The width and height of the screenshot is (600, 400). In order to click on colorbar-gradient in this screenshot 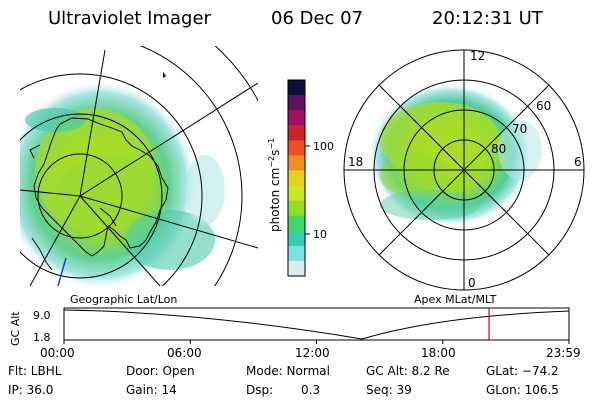, I will do `click(296, 178)`.